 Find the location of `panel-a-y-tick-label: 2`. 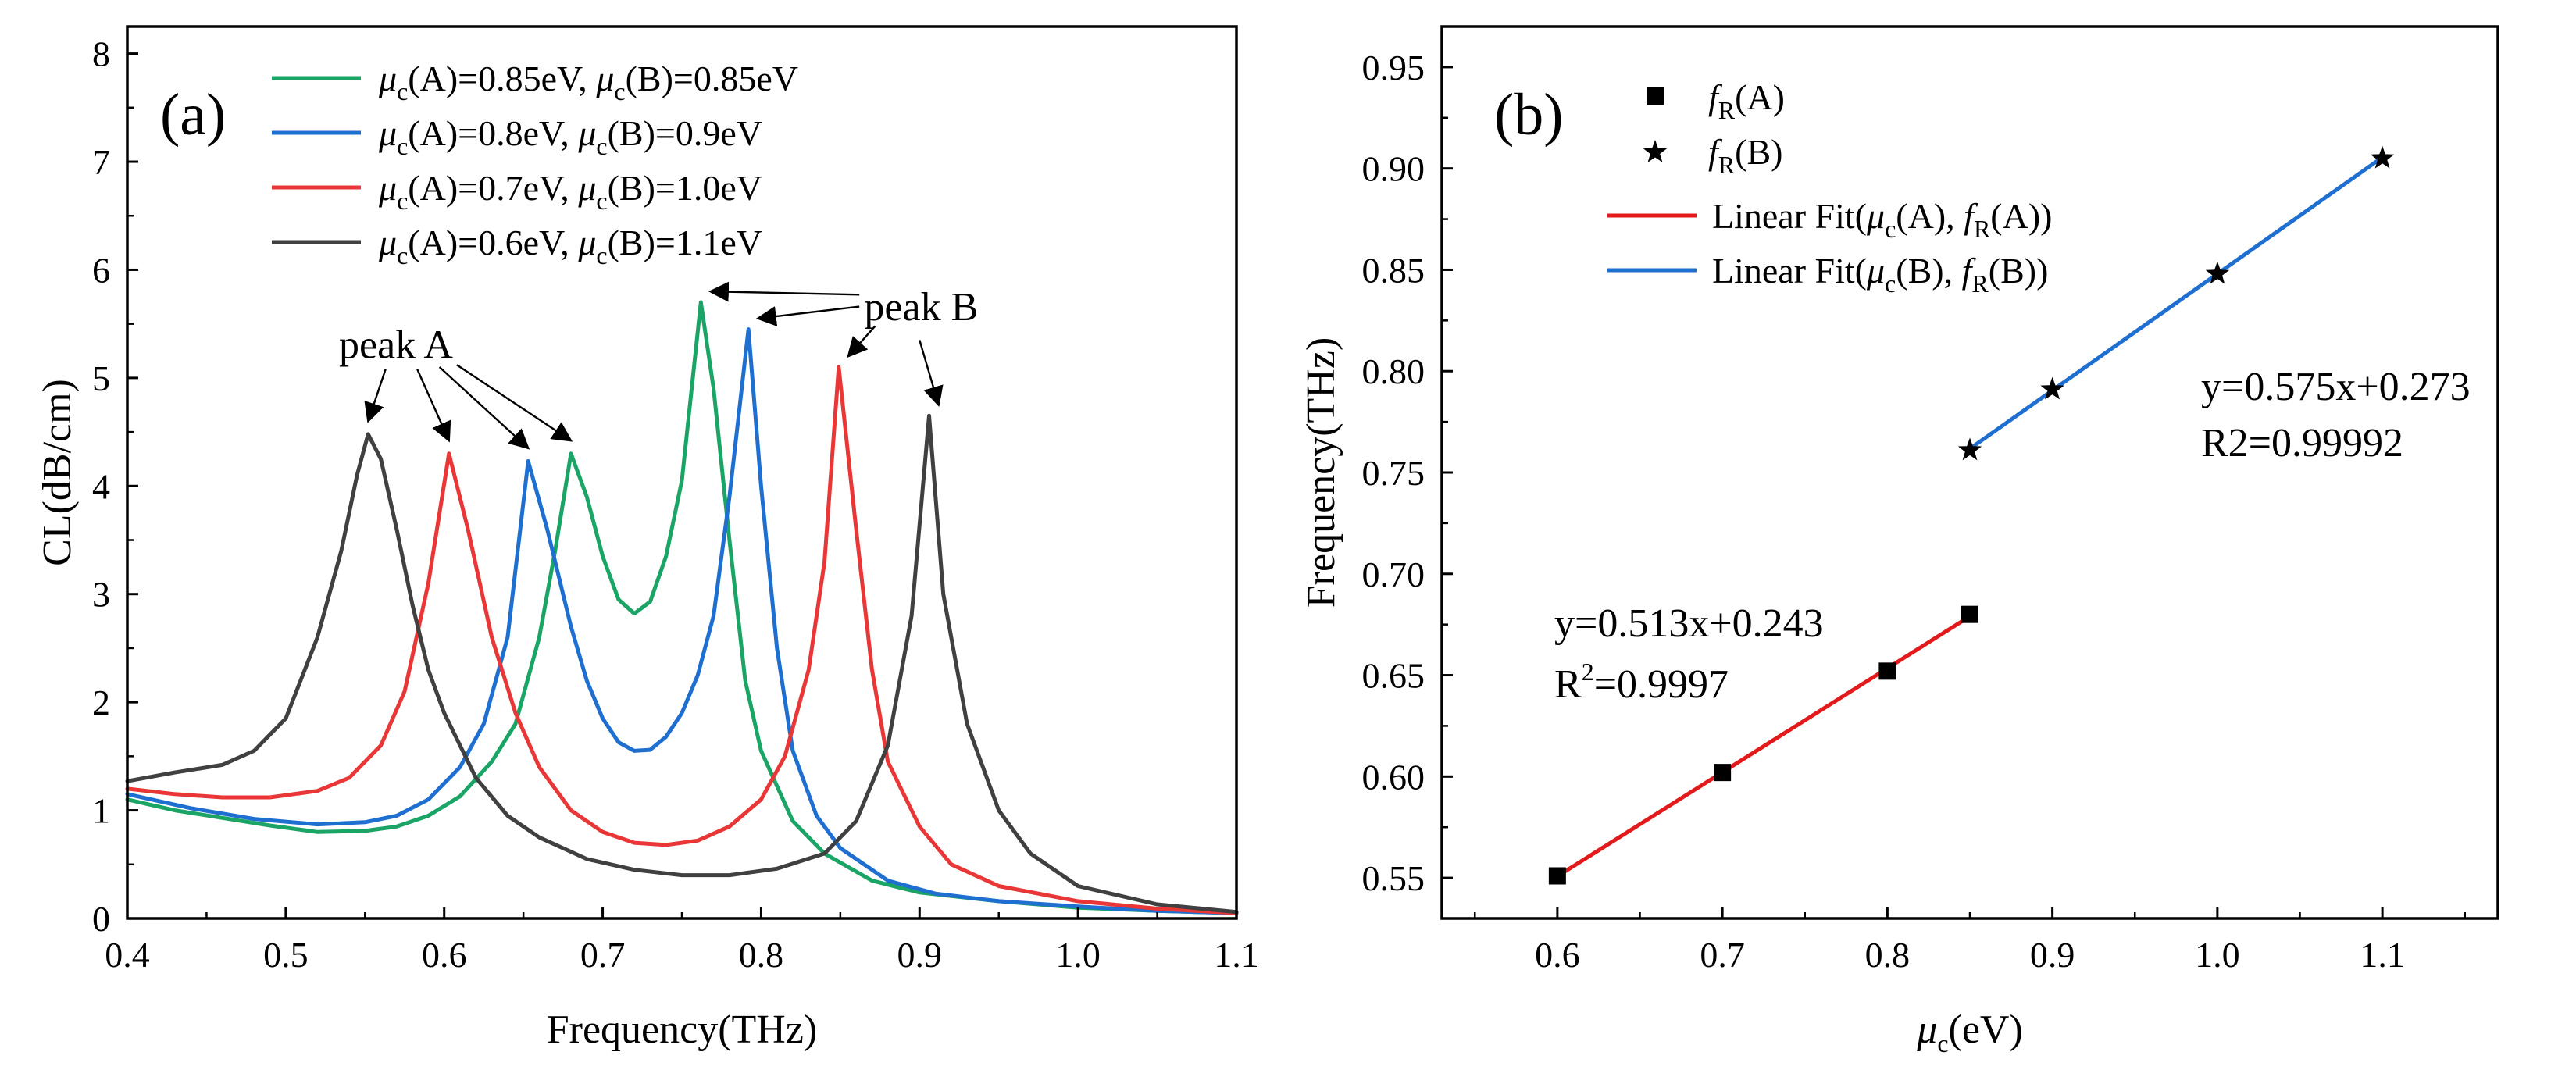

panel-a-y-tick-label: 2 is located at coordinates (101, 702).